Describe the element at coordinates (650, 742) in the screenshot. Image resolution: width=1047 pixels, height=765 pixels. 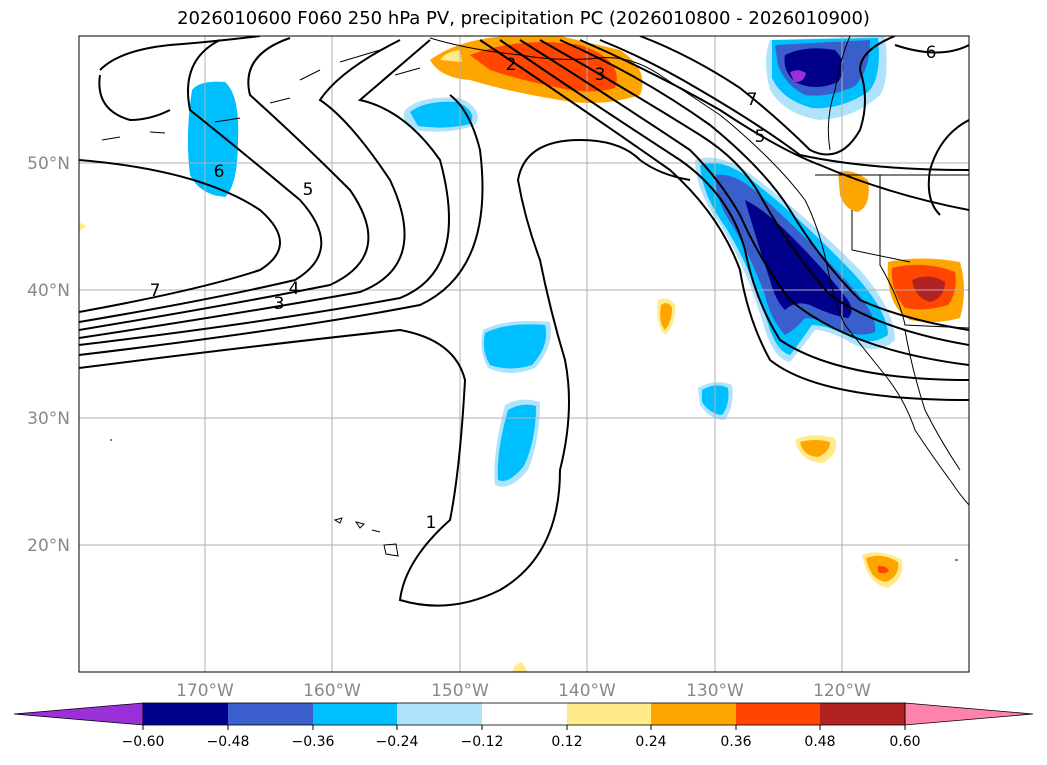
I see `colorbar-tick-label: 0.24` at that location.